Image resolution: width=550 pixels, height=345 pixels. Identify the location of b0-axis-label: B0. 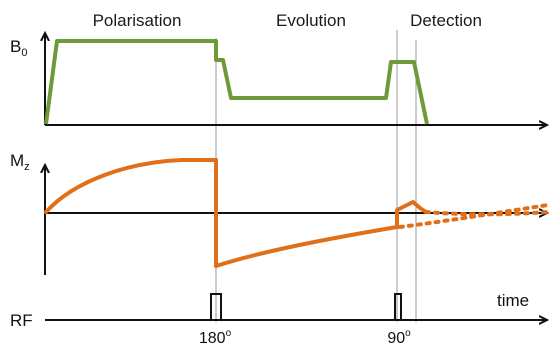
(18, 48).